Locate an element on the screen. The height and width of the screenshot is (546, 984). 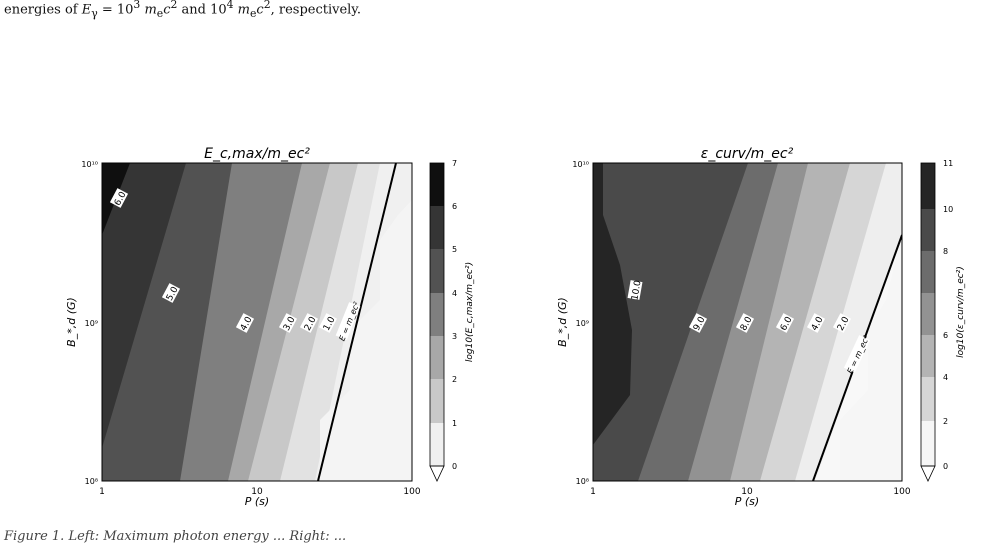
contour-label: 10.0 is located at coordinates (635, 290).